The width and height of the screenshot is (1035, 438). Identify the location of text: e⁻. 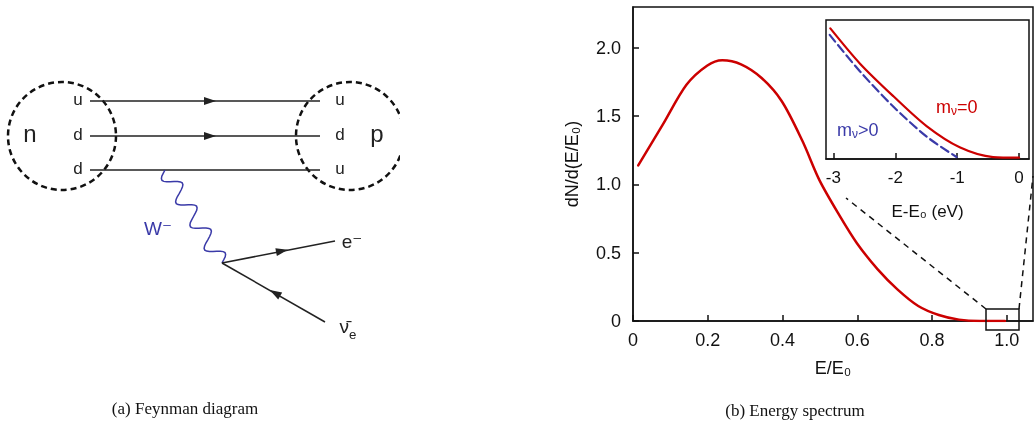
(352, 242).